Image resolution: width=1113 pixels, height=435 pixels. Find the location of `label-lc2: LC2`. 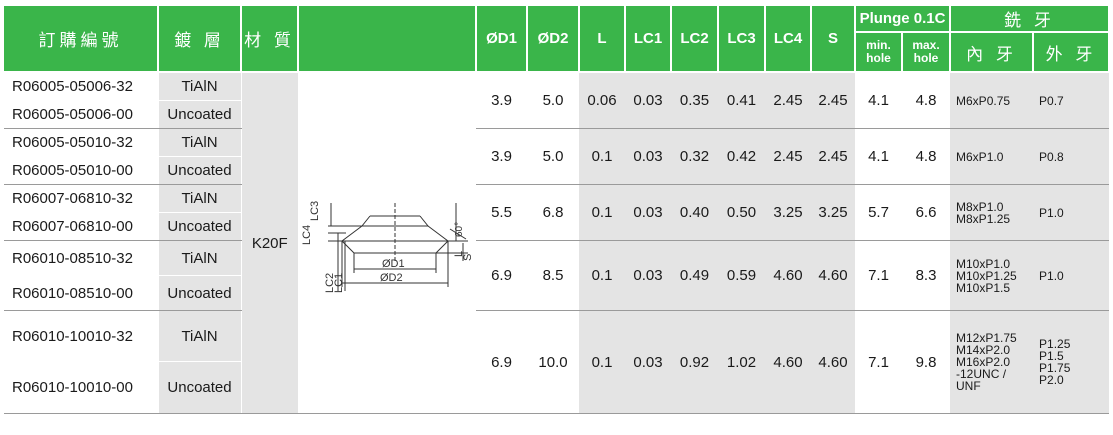

label-lc2: LC2 is located at coordinates (330, 283).